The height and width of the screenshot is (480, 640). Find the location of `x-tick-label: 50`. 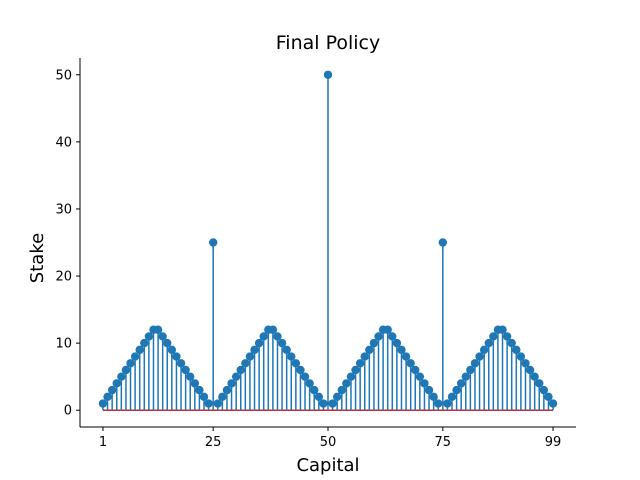

x-tick-label: 50 is located at coordinates (328, 442).